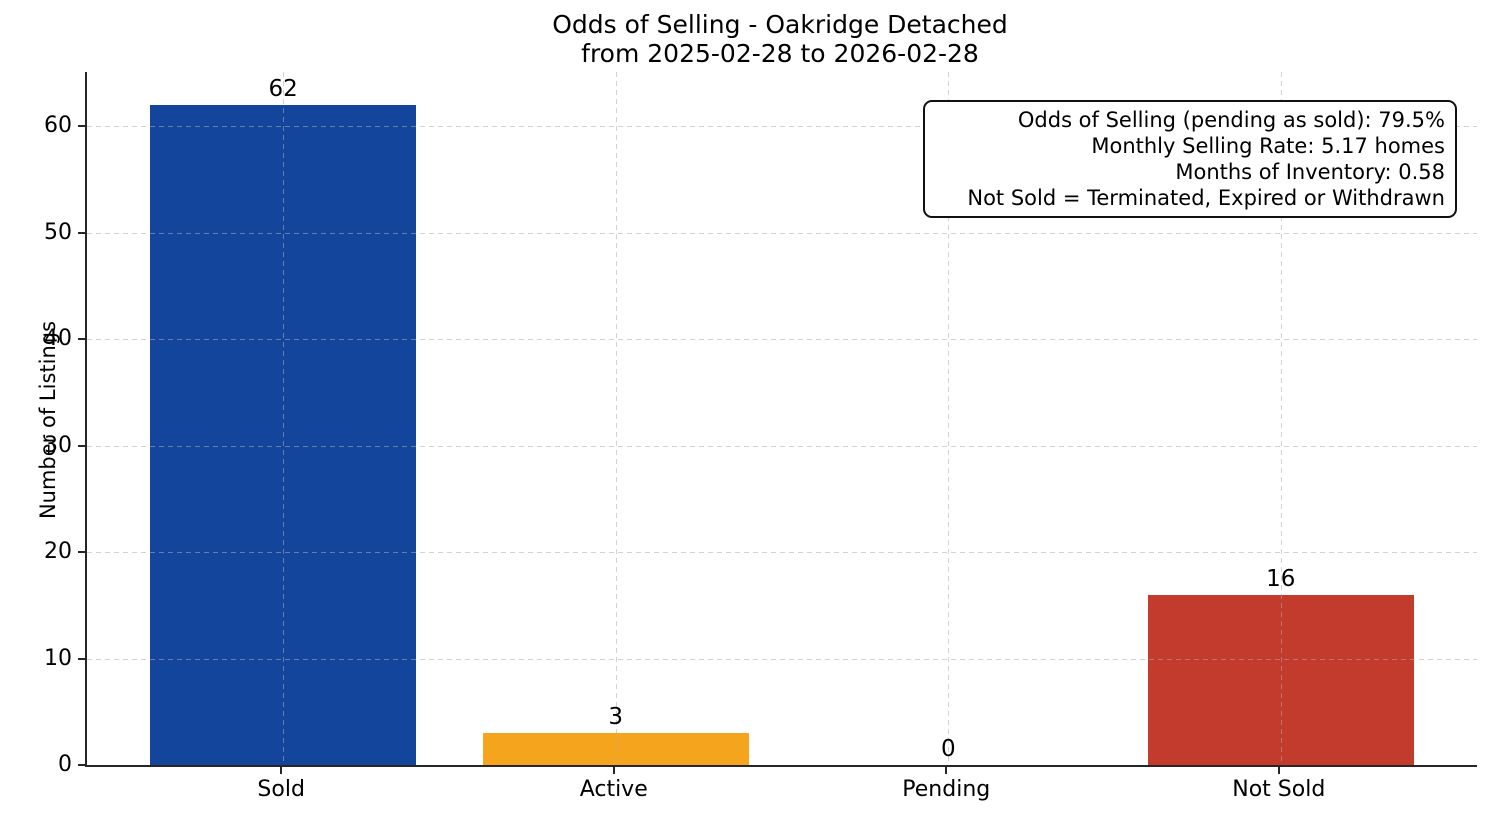 The image size is (1494, 816). Describe the element at coordinates (1278, 770) in the screenshot. I see `x-tick-mark-not-sold` at that location.